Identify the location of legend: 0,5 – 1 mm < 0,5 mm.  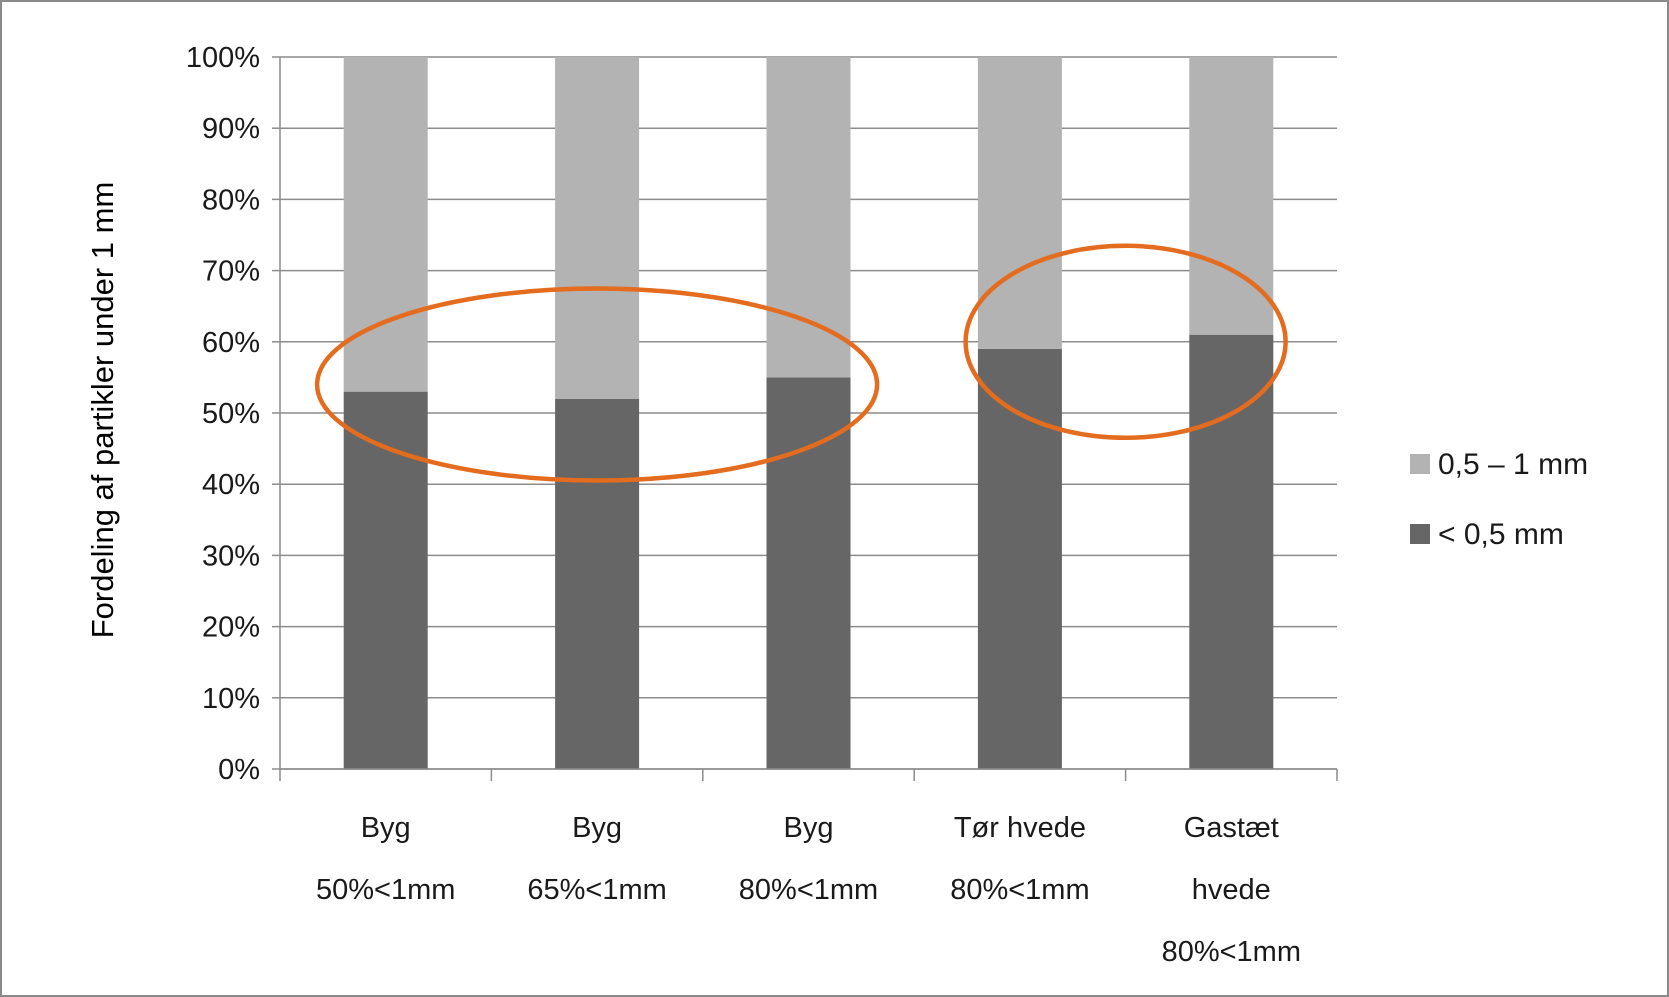
(1499, 499).